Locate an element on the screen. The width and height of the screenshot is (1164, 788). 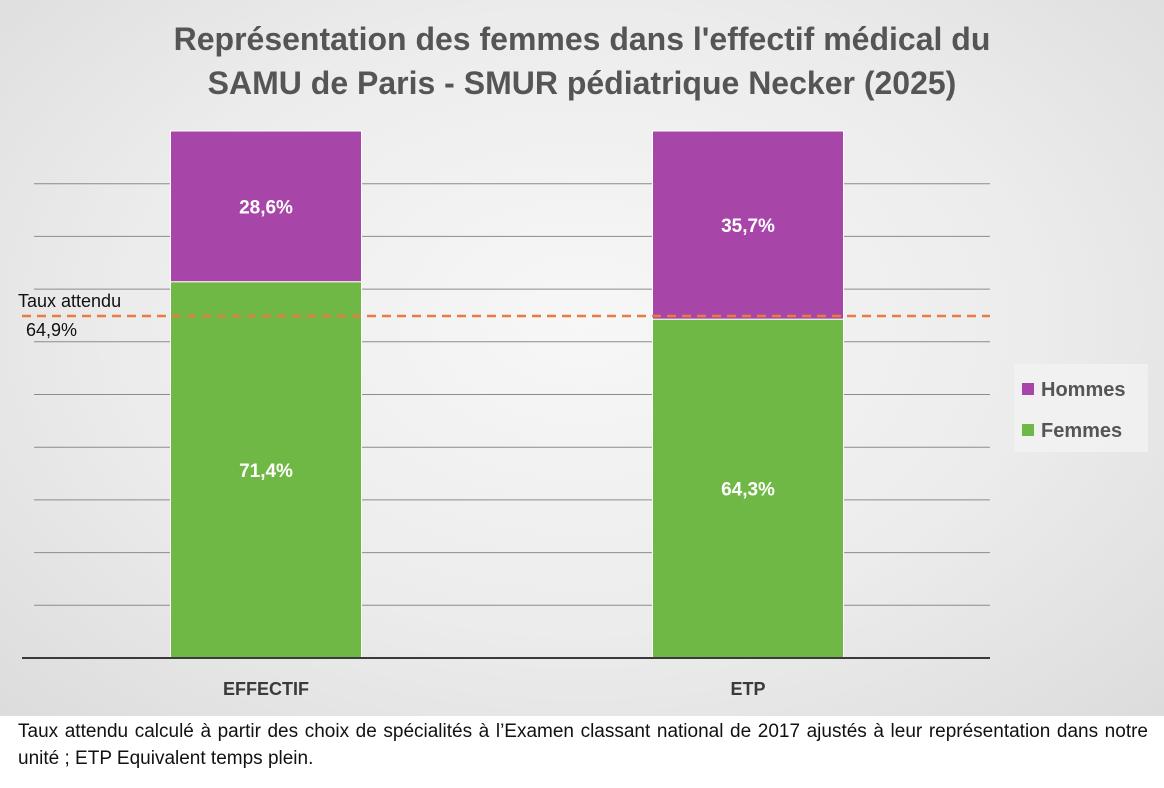
bar-femmes-effectif is located at coordinates (266, 470).